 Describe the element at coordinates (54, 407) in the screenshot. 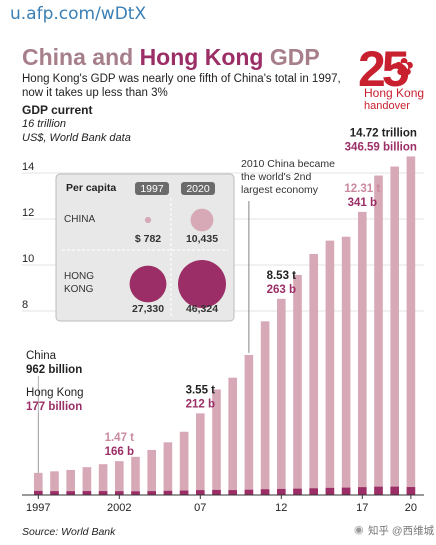

I see `annotation-hk-1997-value: 177 billion` at that location.